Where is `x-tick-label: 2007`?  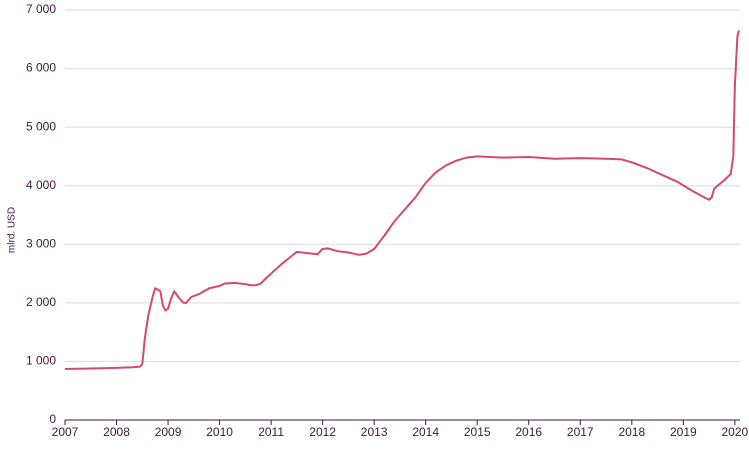
x-tick-label: 2007 is located at coordinates (65, 432).